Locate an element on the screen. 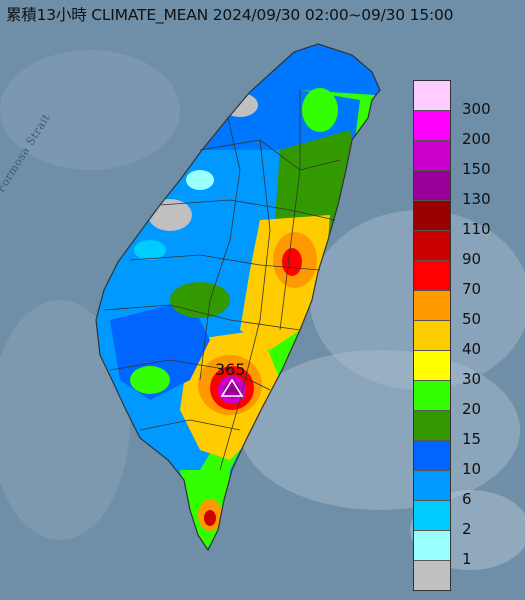  legend-label: 300 is located at coordinates (476, 109).